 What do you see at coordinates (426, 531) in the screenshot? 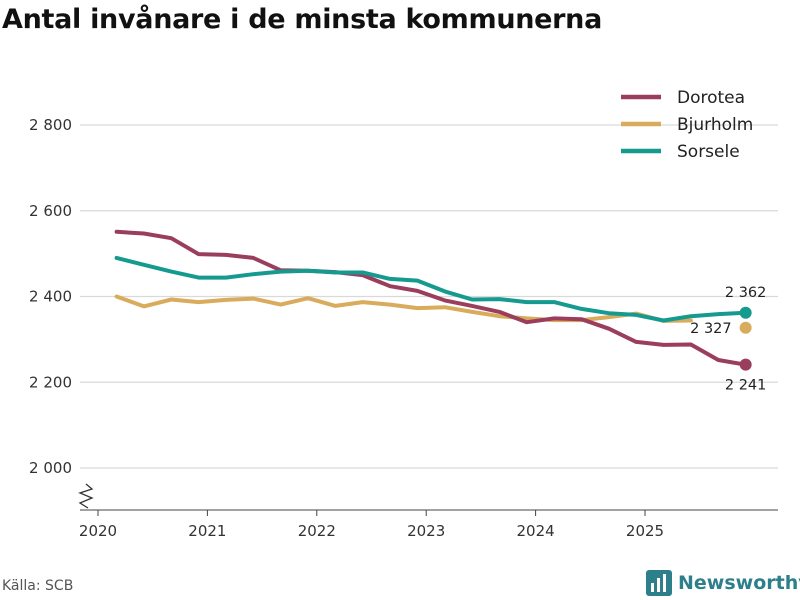
I see `x-tick-label: 2023` at bounding box center [426, 531].